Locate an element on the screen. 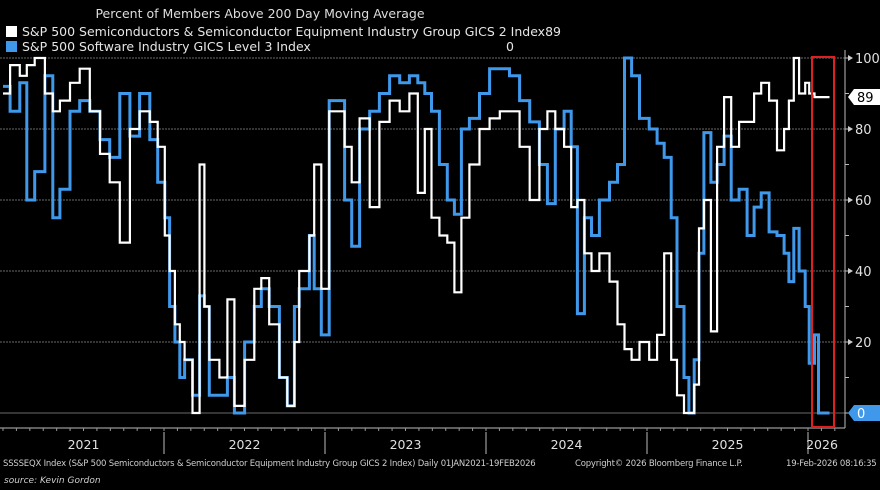 This screenshot has width=880, height=490. highlight-box is located at coordinates (823, 242).